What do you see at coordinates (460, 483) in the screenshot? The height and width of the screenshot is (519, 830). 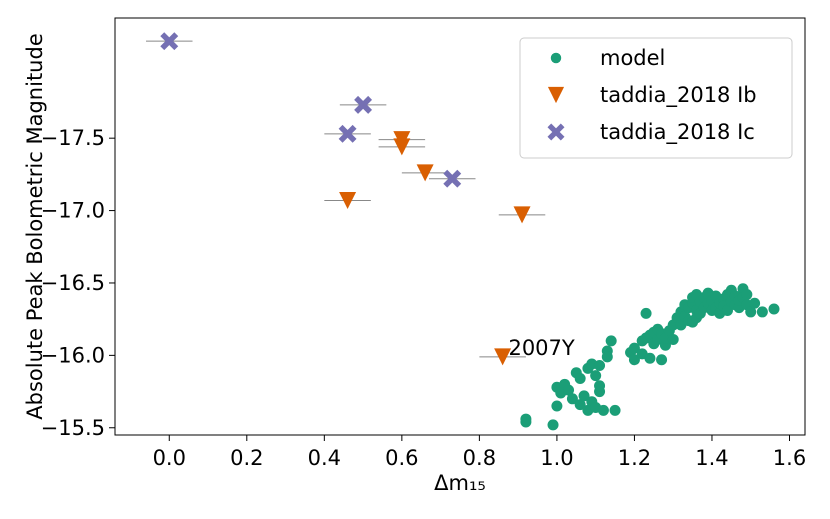 I see `x-axis-label: Δm₁₅` at bounding box center [460, 483].